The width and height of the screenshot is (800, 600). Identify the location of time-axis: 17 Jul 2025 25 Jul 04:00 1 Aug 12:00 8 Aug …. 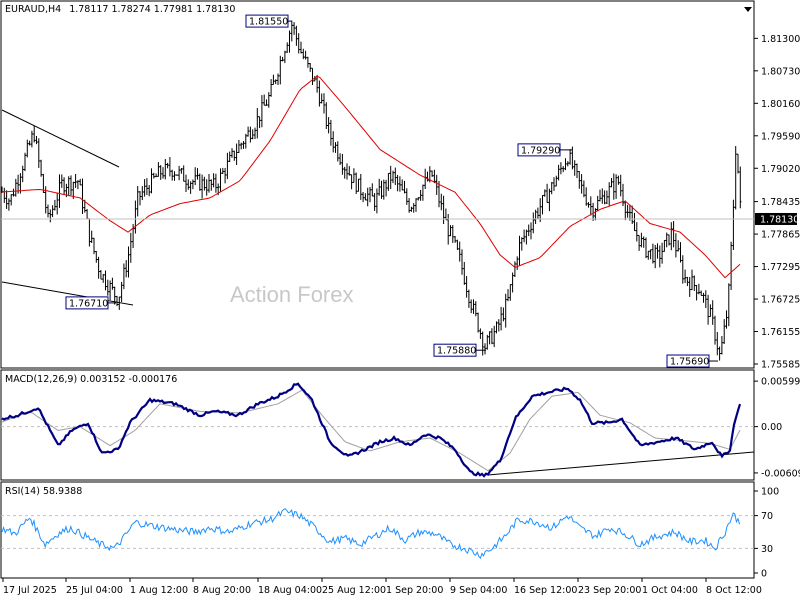
(382, 587).